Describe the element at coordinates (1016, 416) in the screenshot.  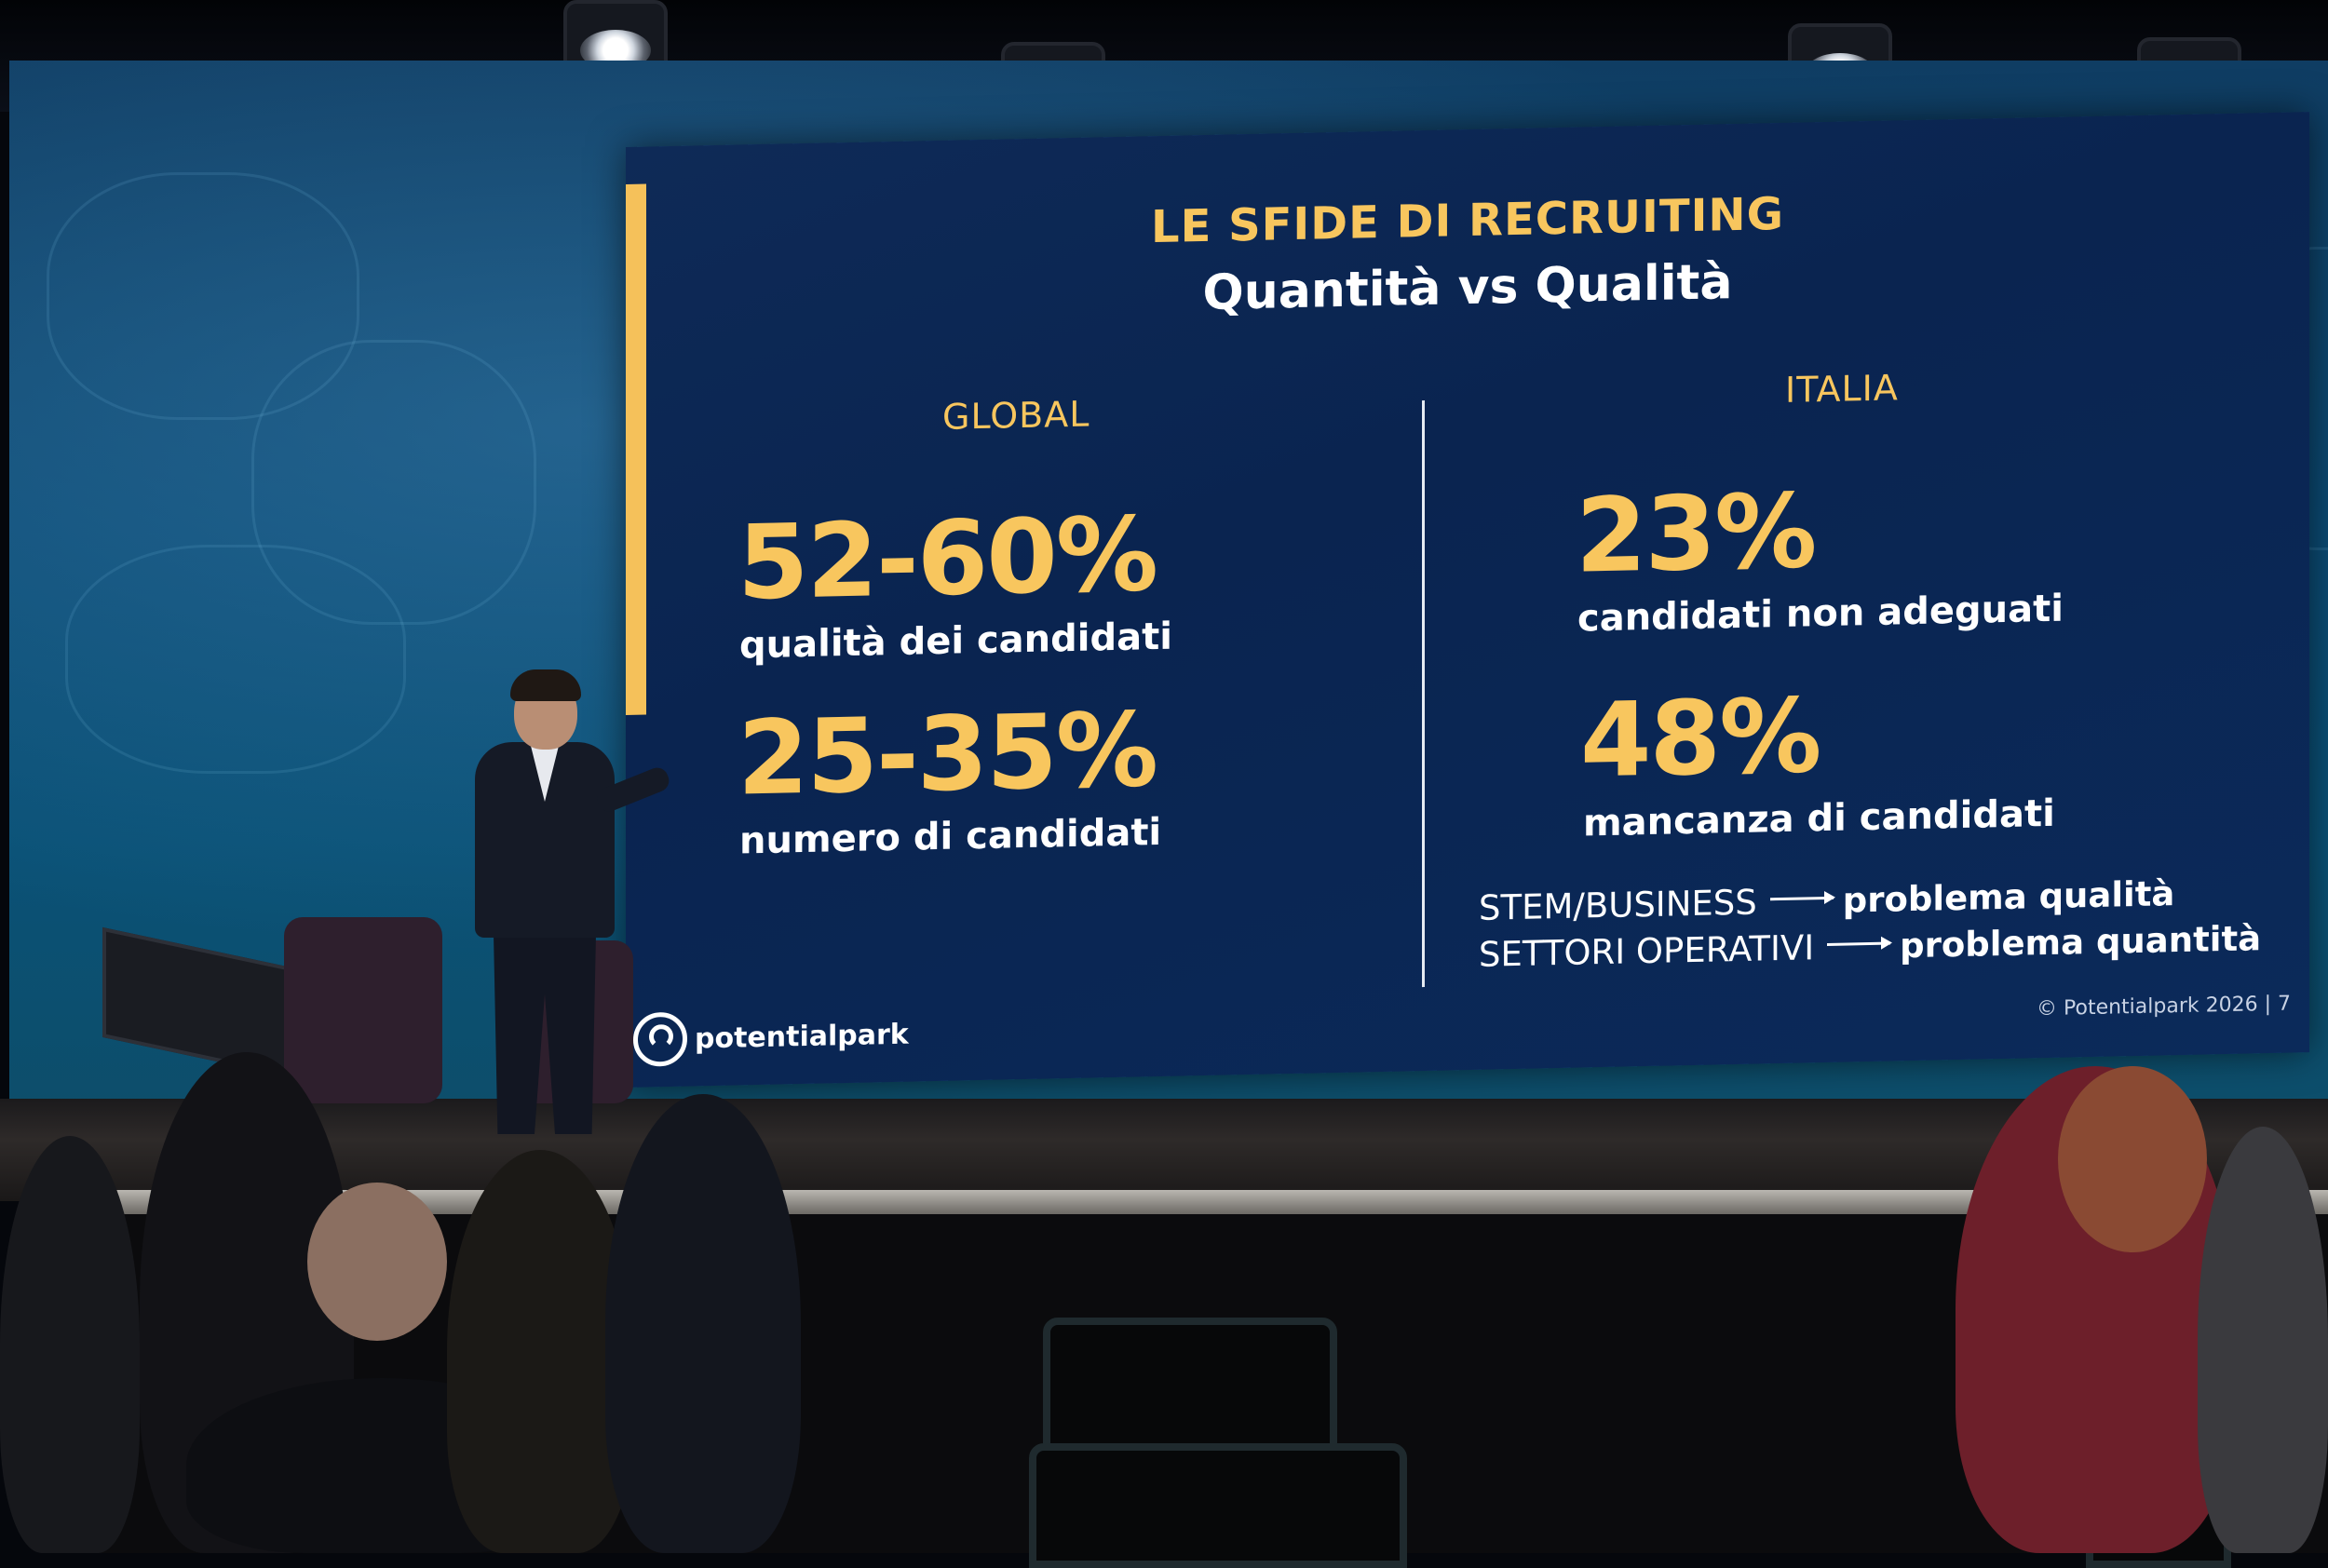
I see `global-heading: GLOBAL` at that location.